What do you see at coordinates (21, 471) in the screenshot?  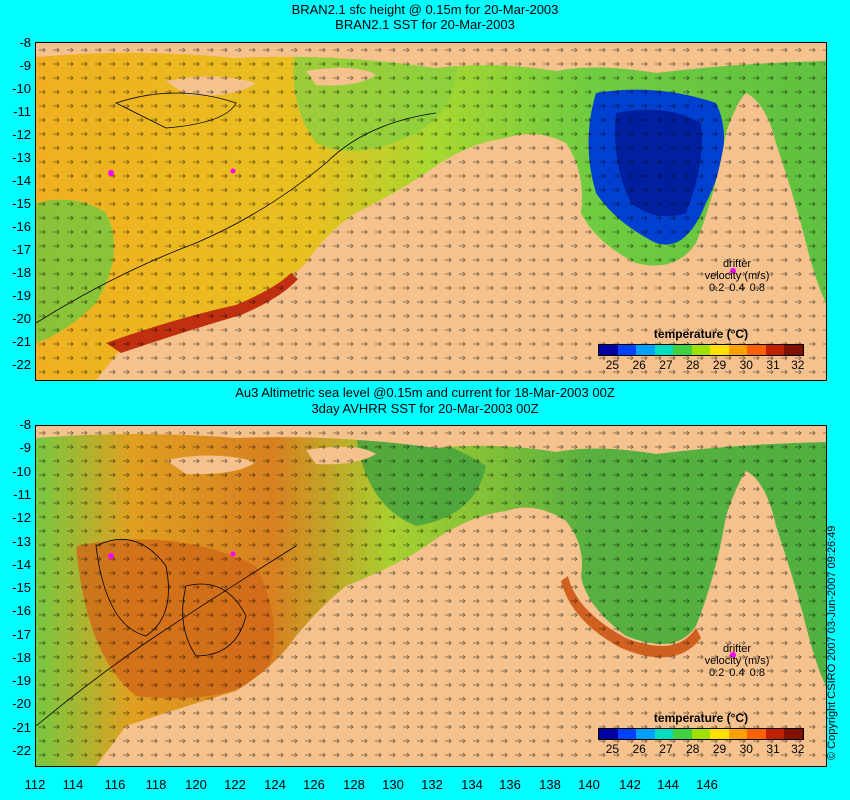 I see `bottom-lat-label: -10` at bounding box center [21, 471].